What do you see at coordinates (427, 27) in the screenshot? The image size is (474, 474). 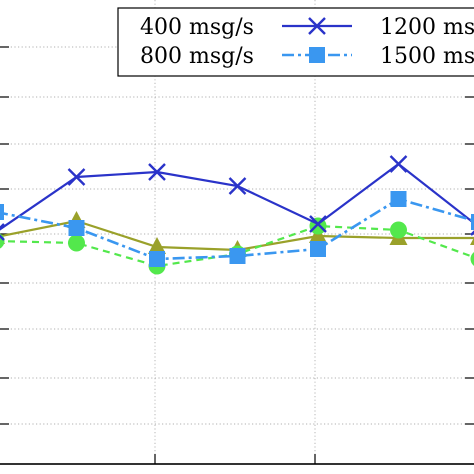 I see `legend-label-1200: 1200 msg/s` at bounding box center [427, 27].